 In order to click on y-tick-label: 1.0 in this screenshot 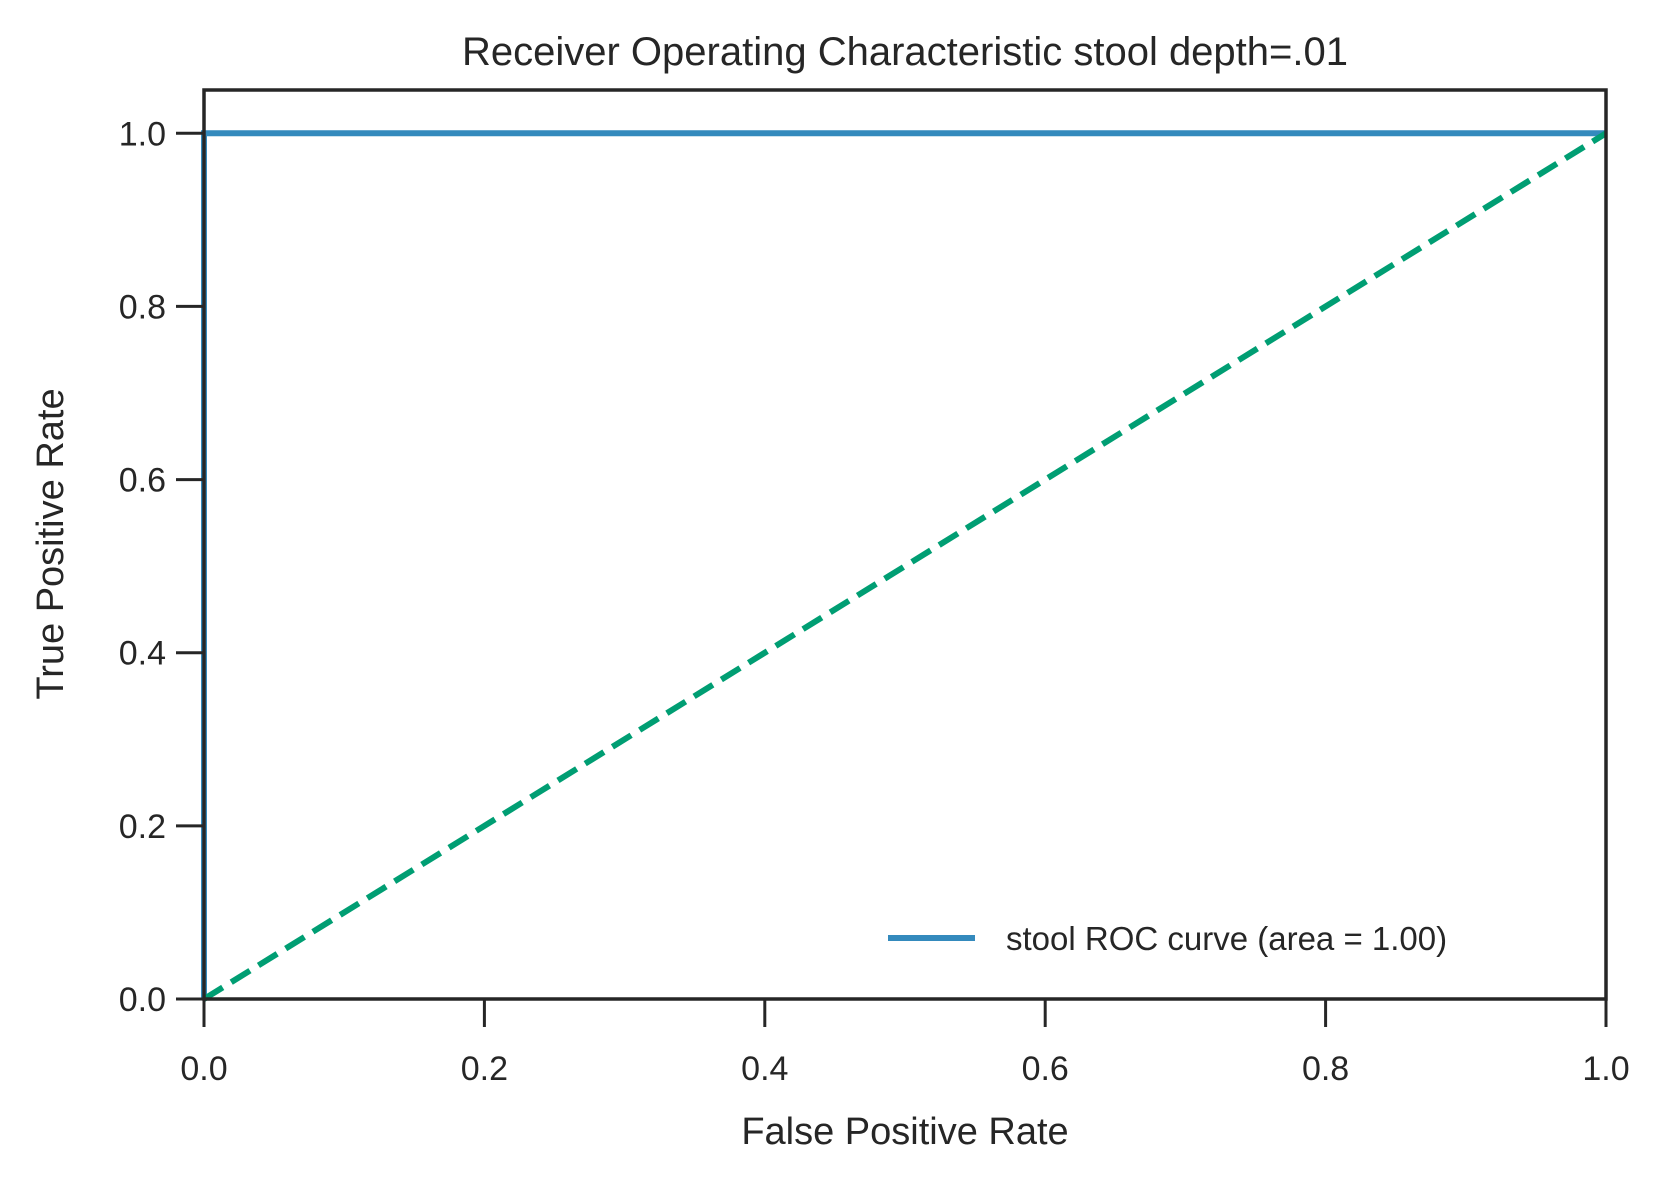, I will do `click(142, 134)`.